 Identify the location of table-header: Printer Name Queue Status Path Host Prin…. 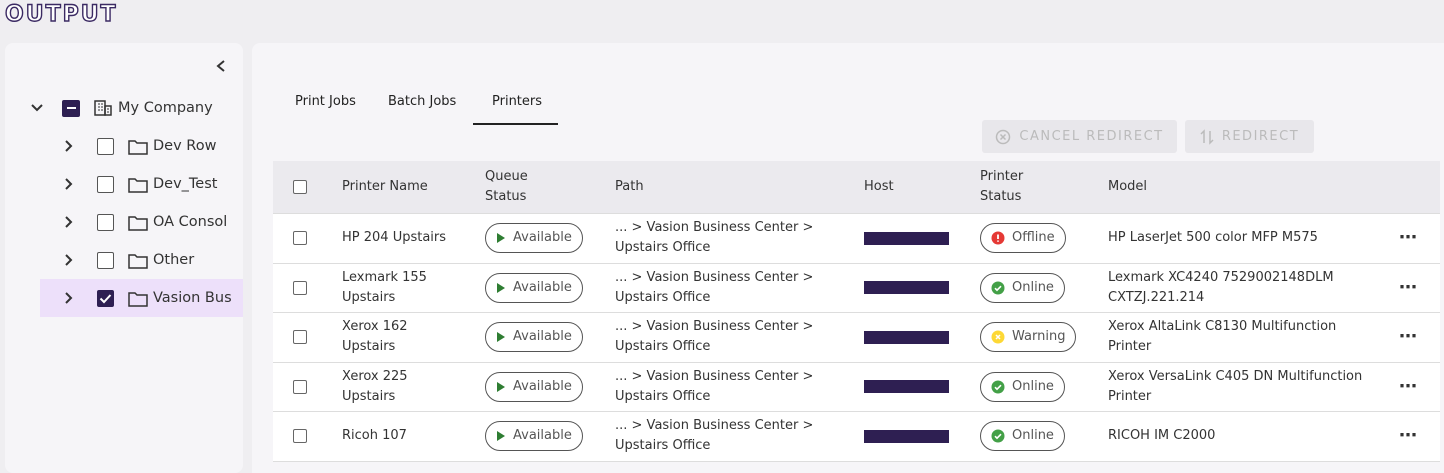
(856, 187).